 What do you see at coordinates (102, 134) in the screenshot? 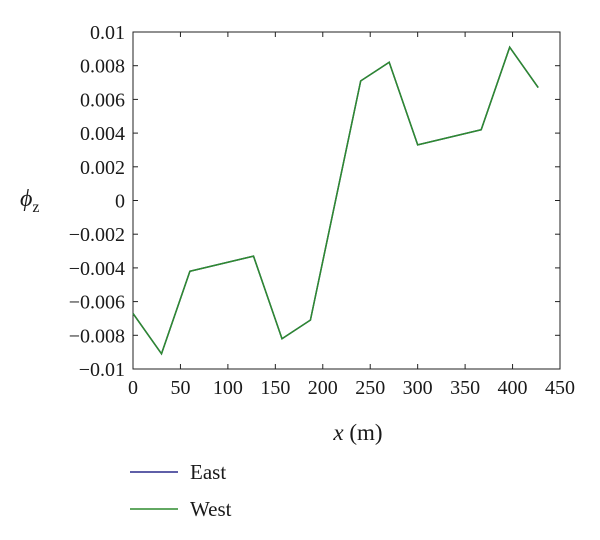
I see `y-tick-label: 0.004` at bounding box center [102, 134].